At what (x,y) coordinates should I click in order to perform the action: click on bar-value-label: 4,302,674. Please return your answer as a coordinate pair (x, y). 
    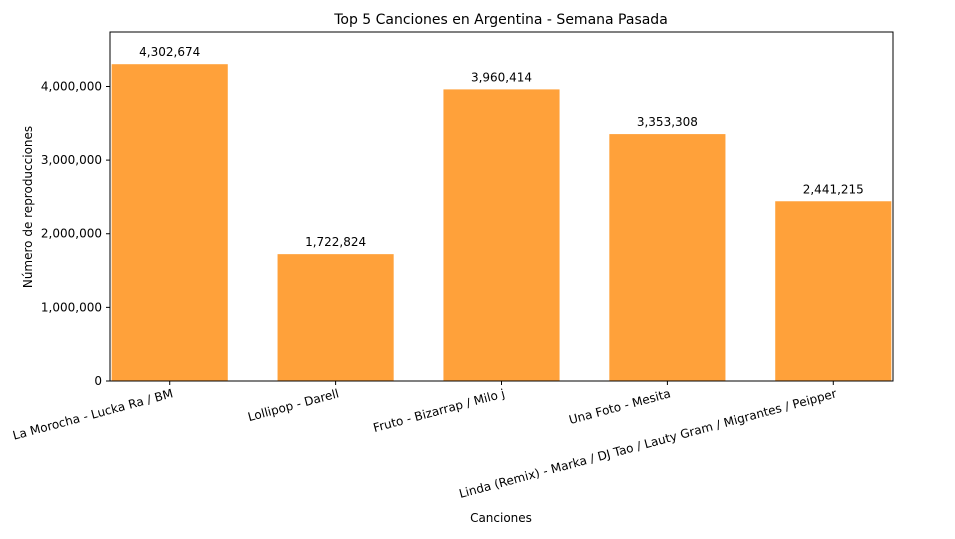
    Looking at the image, I should click on (169, 52).